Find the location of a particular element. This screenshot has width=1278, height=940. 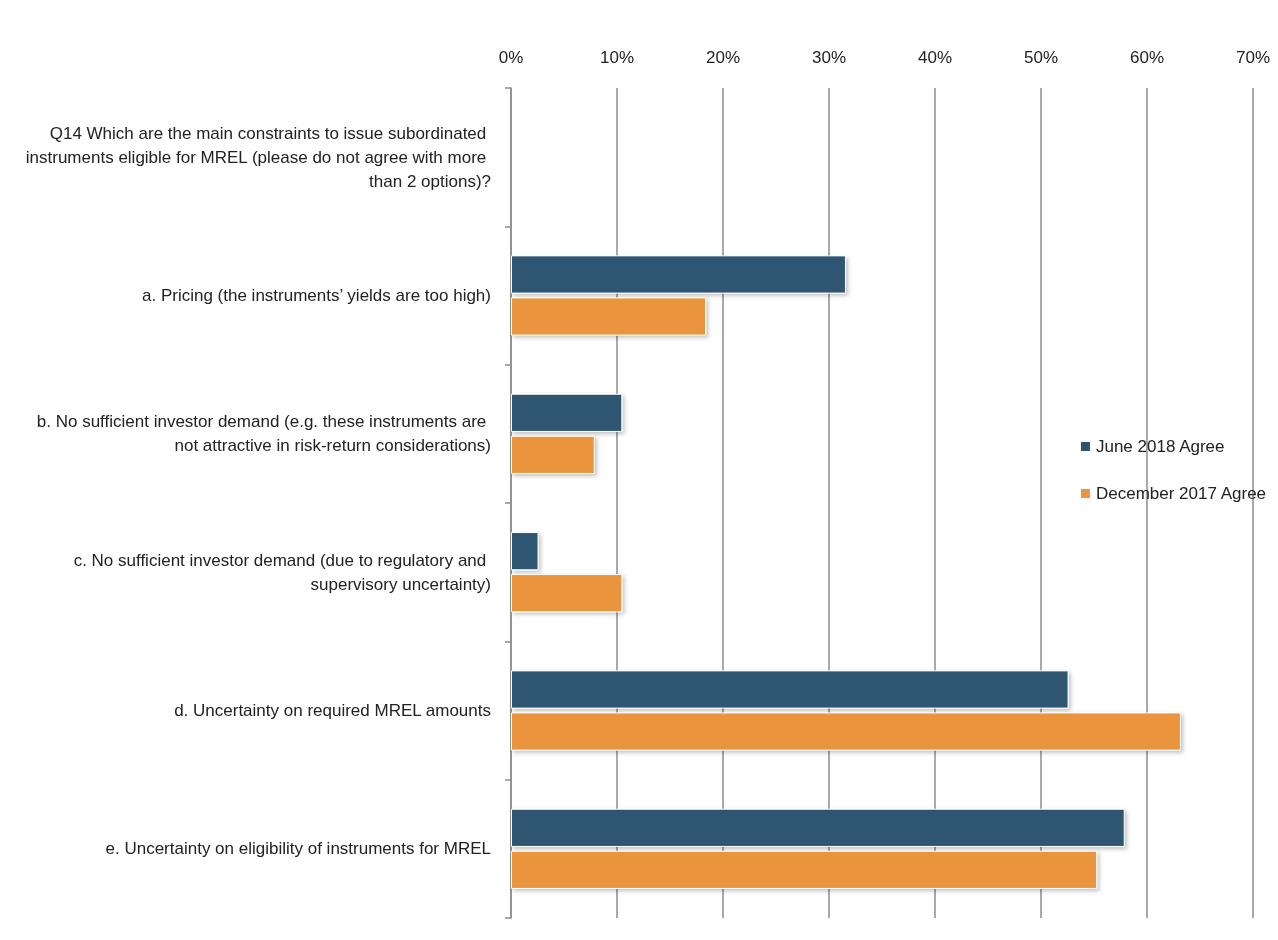

x-tick-label: 20% is located at coordinates (723, 57).